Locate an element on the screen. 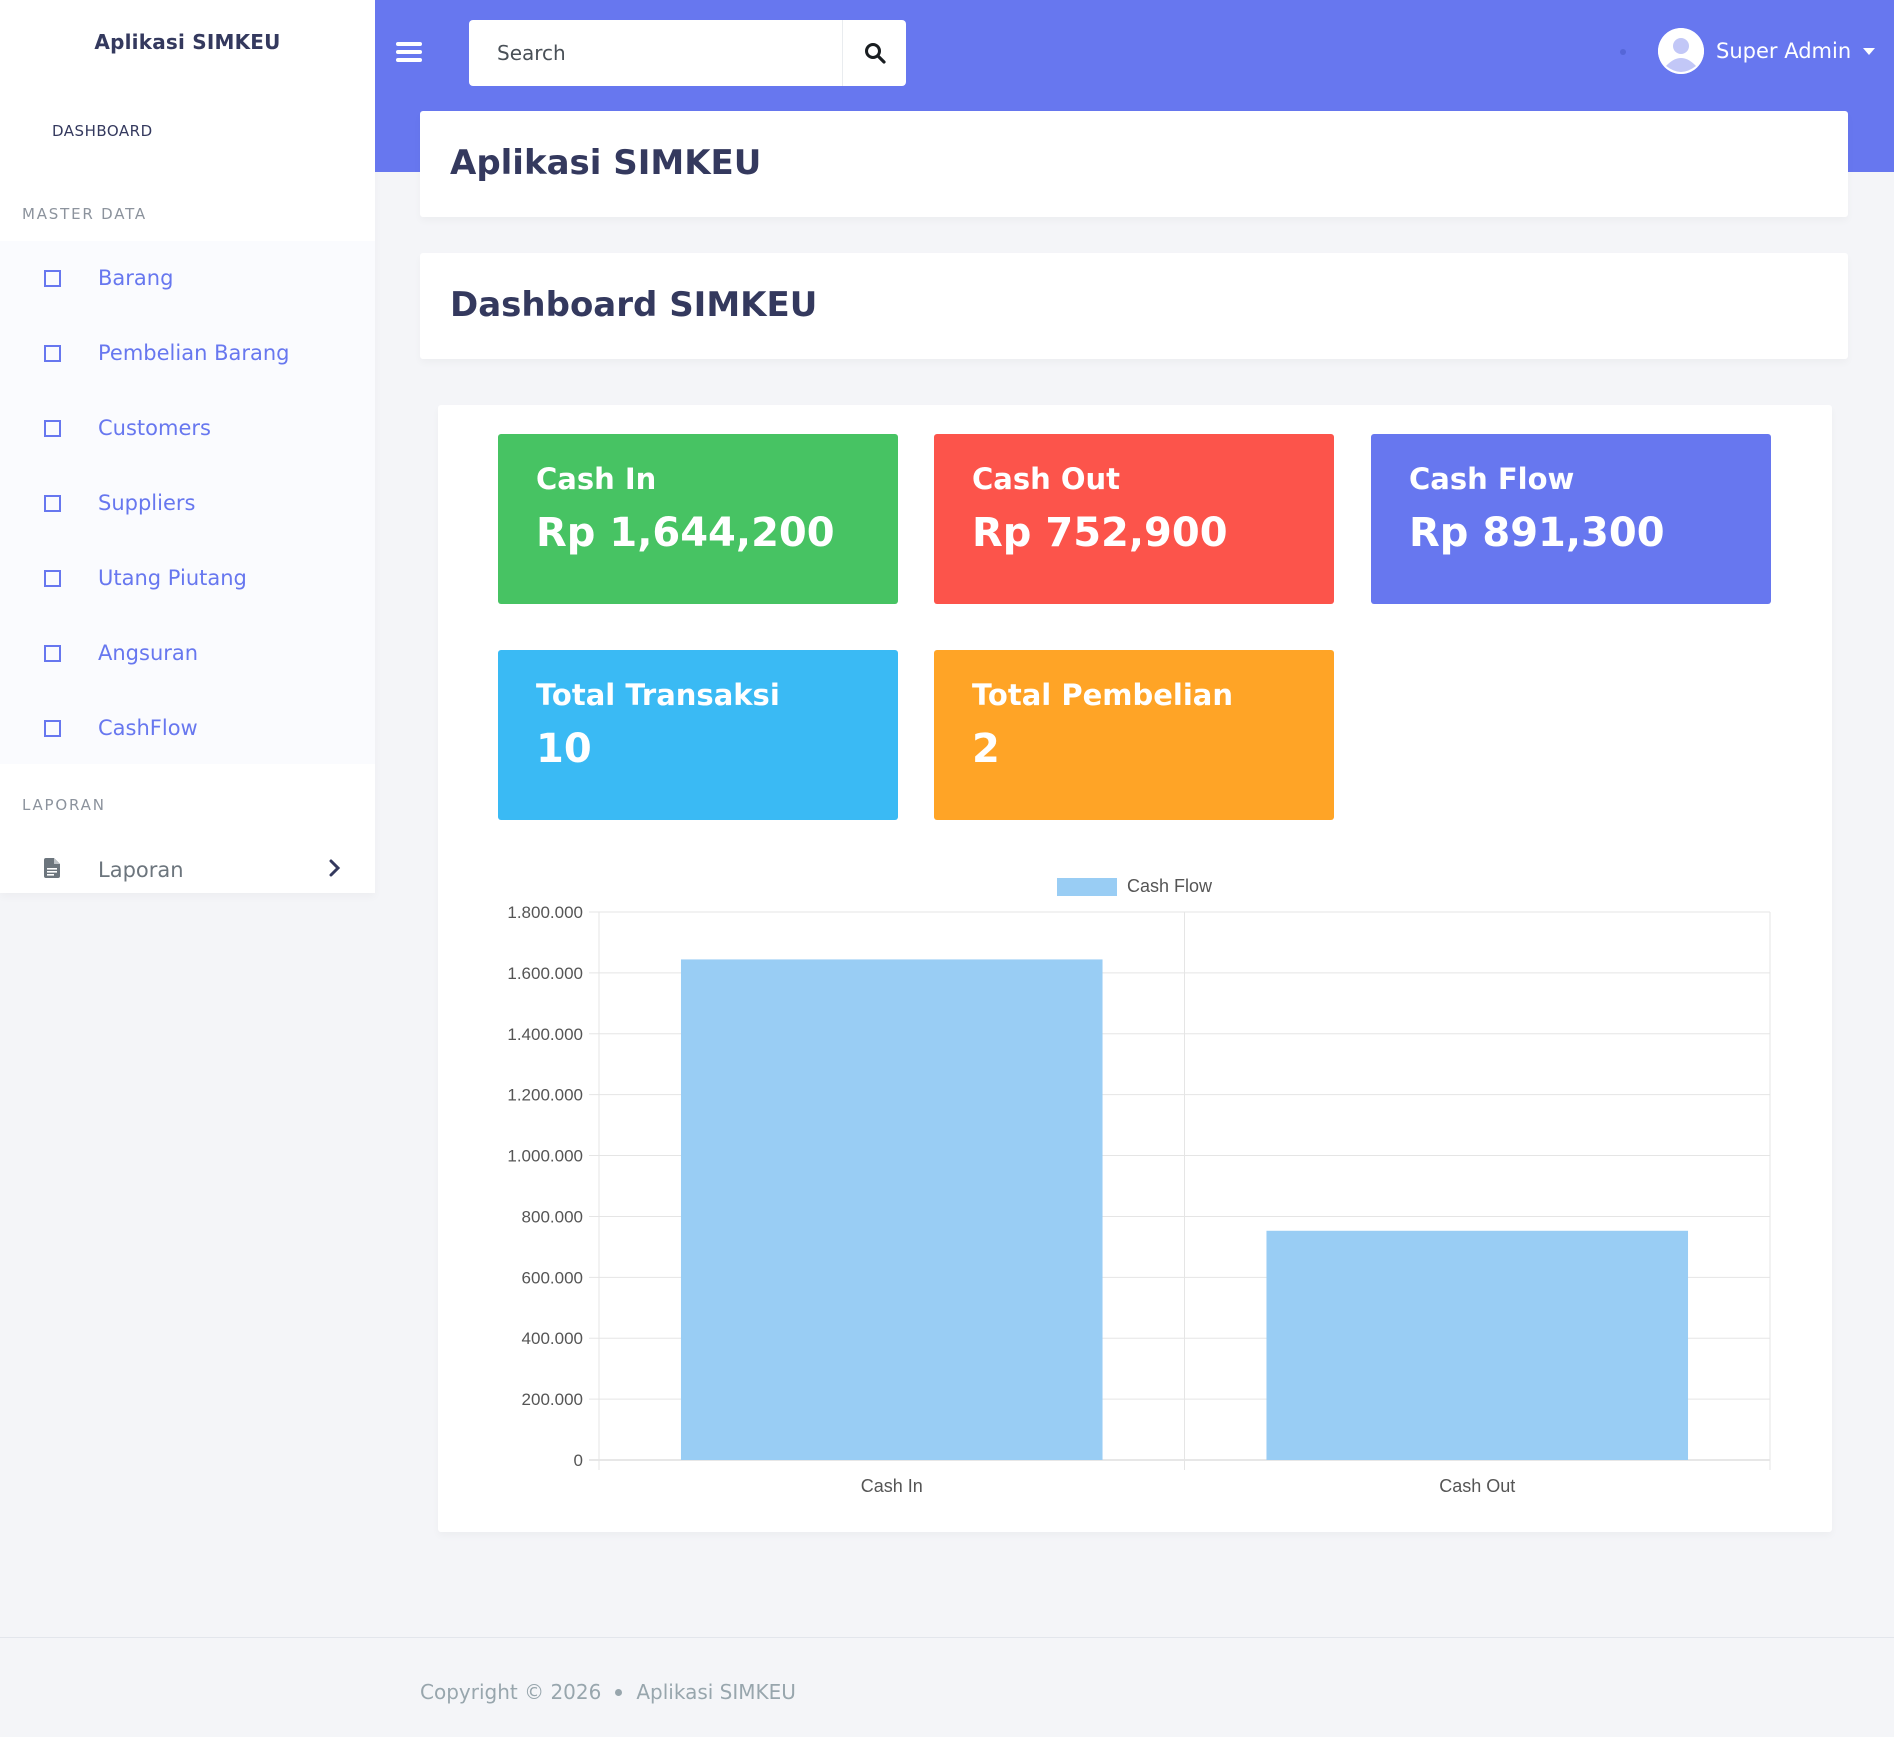  chevron-right-icon is located at coordinates (335, 870).